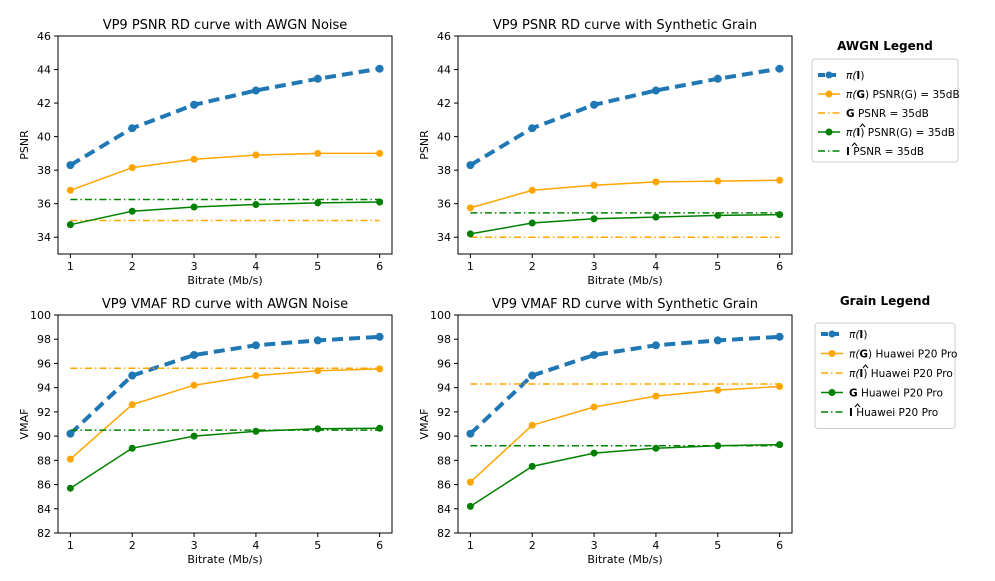 This screenshot has width=995, height=581. Describe the element at coordinates (44, 36) in the screenshot. I see `y-tick-label: 46` at that location.